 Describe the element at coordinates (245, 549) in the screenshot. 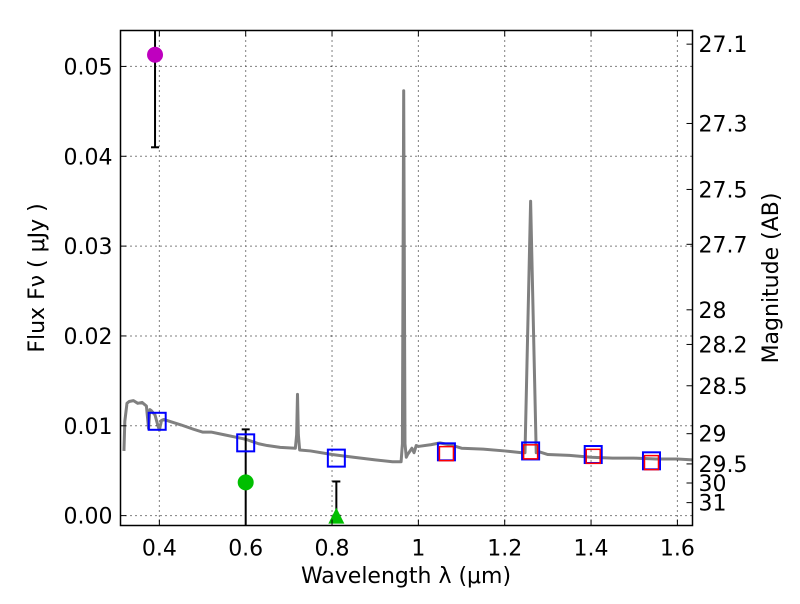

I see `x-tick-label: 0.6` at that location.